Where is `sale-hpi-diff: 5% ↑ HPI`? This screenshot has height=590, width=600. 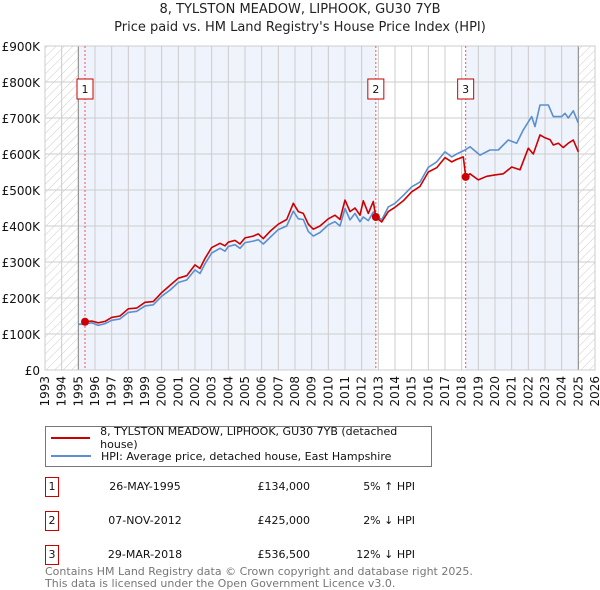
sale-hpi-diff: 5% ↑ HPI is located at coordinates (389, 486).